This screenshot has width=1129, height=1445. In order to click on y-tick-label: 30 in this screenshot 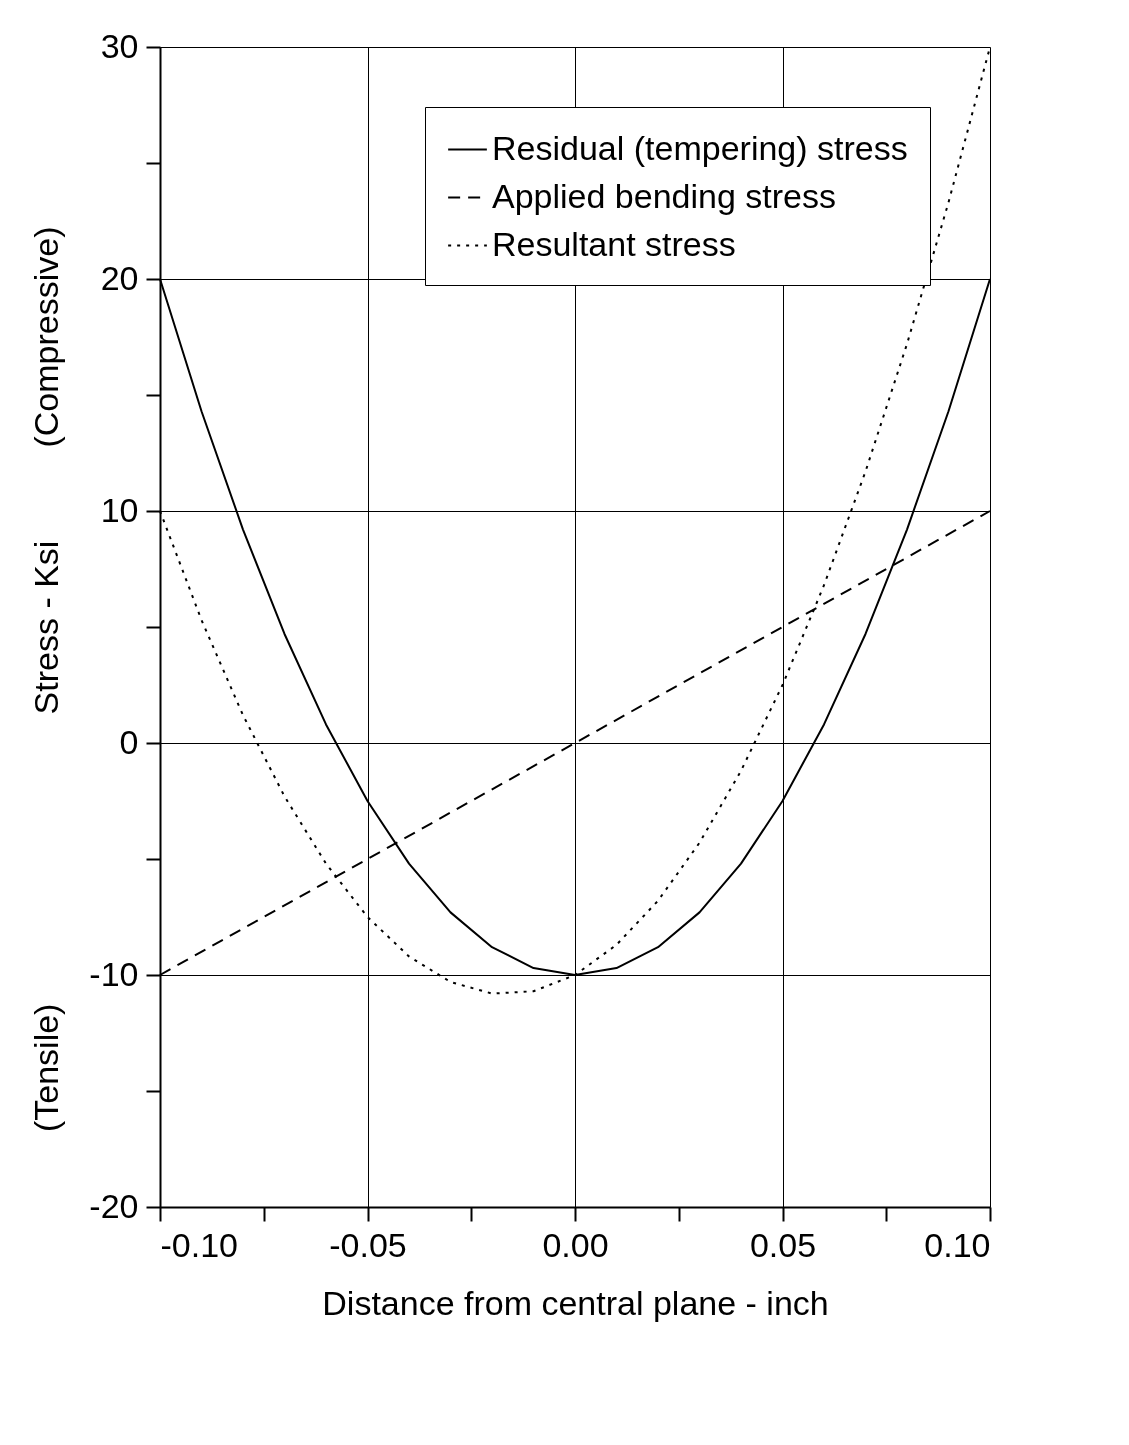, I will do `click(119, 45)`.